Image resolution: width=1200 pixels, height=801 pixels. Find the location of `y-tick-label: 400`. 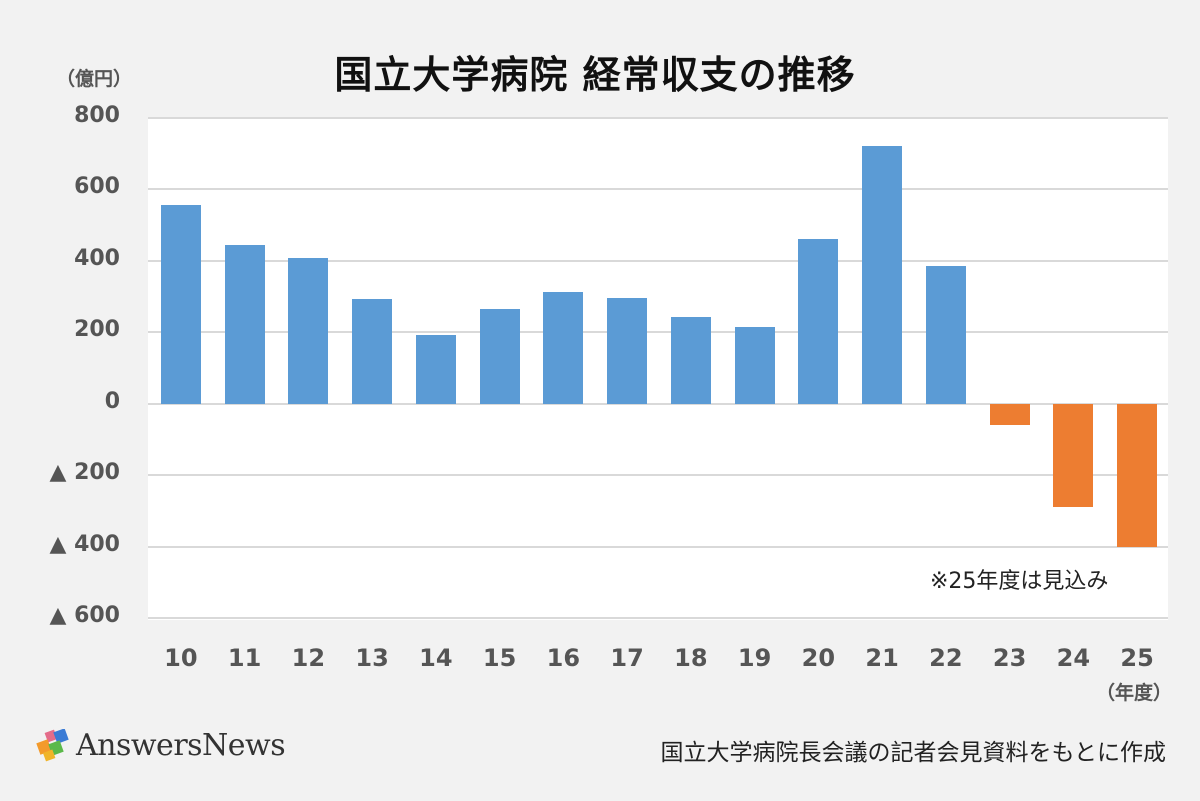

y-tick-label: 400 is located at coordinates (97, 258).